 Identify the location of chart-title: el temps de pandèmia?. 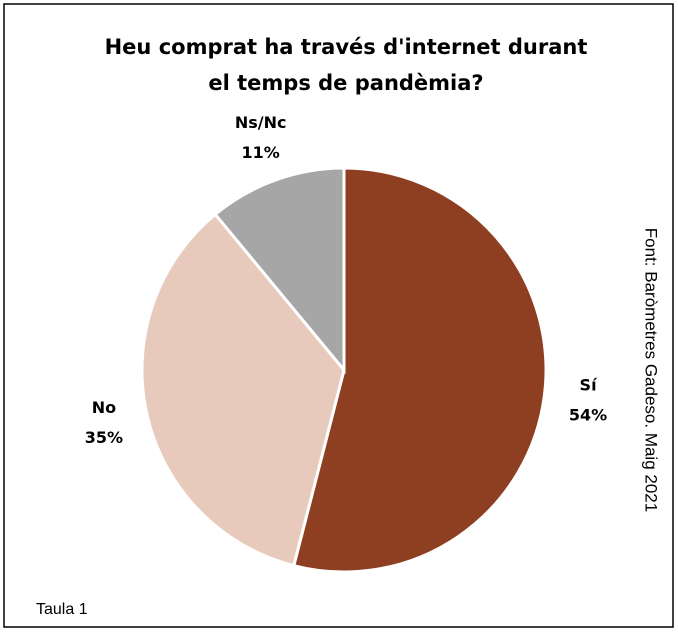
(345, 83).